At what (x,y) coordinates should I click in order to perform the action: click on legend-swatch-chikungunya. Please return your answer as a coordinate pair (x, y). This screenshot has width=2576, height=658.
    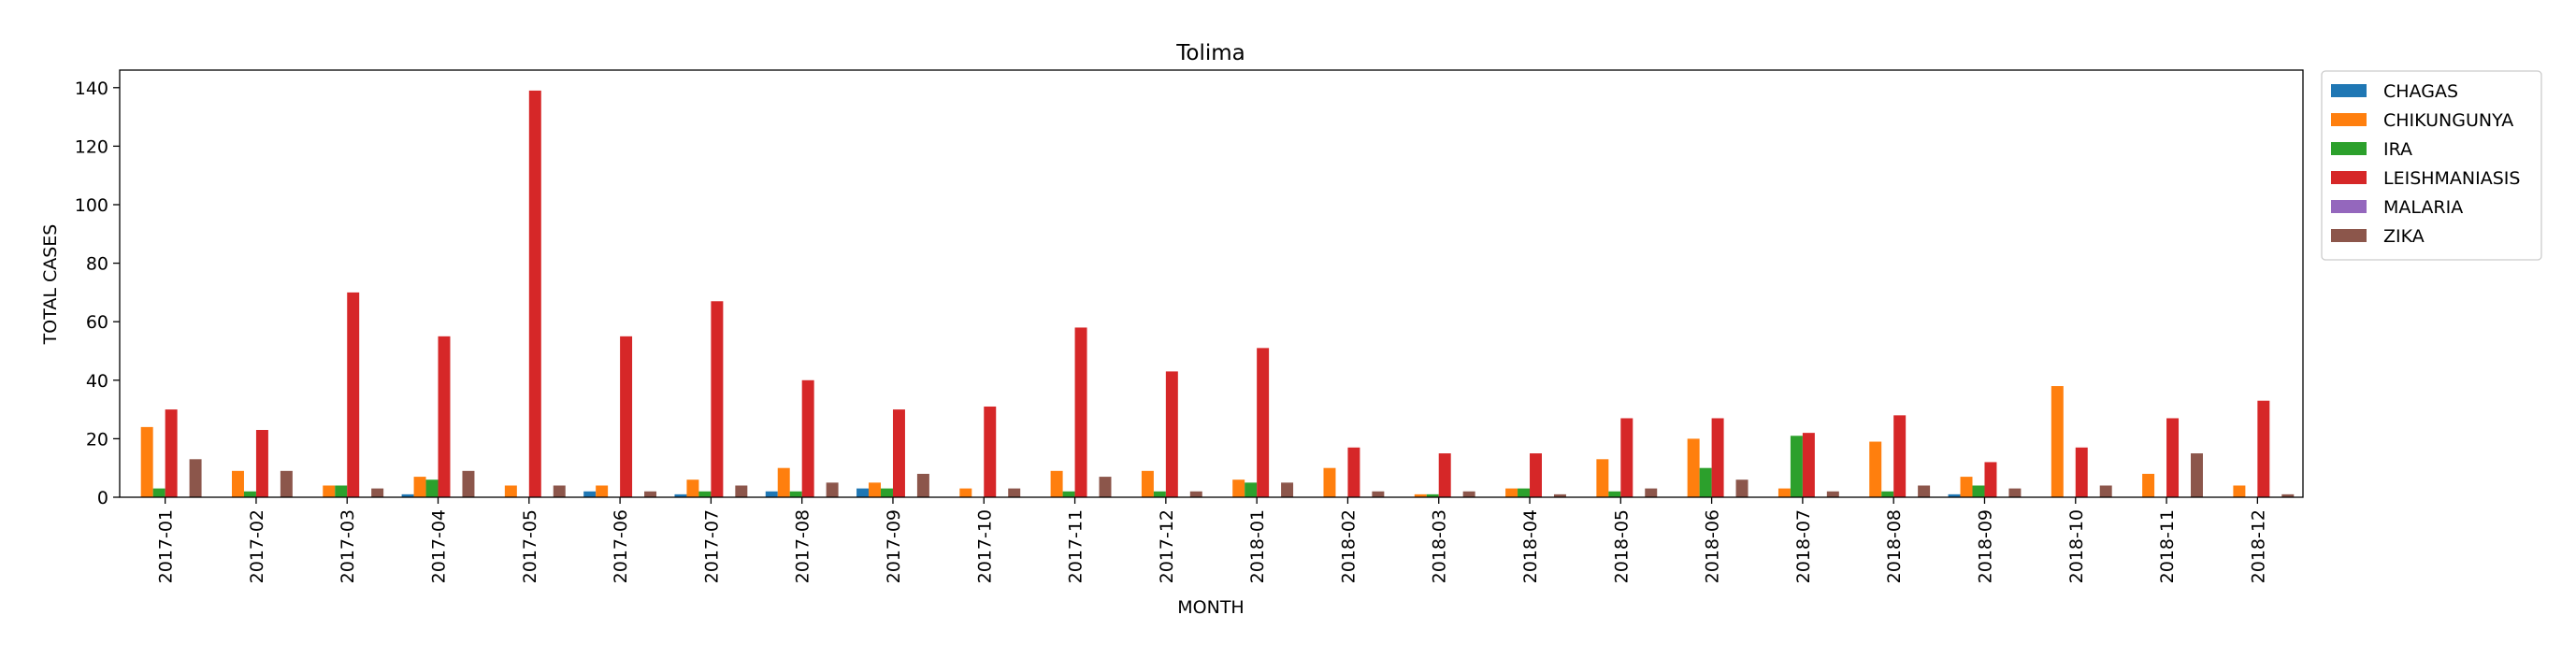
    Looking at the image, I should click on (2349, 119).